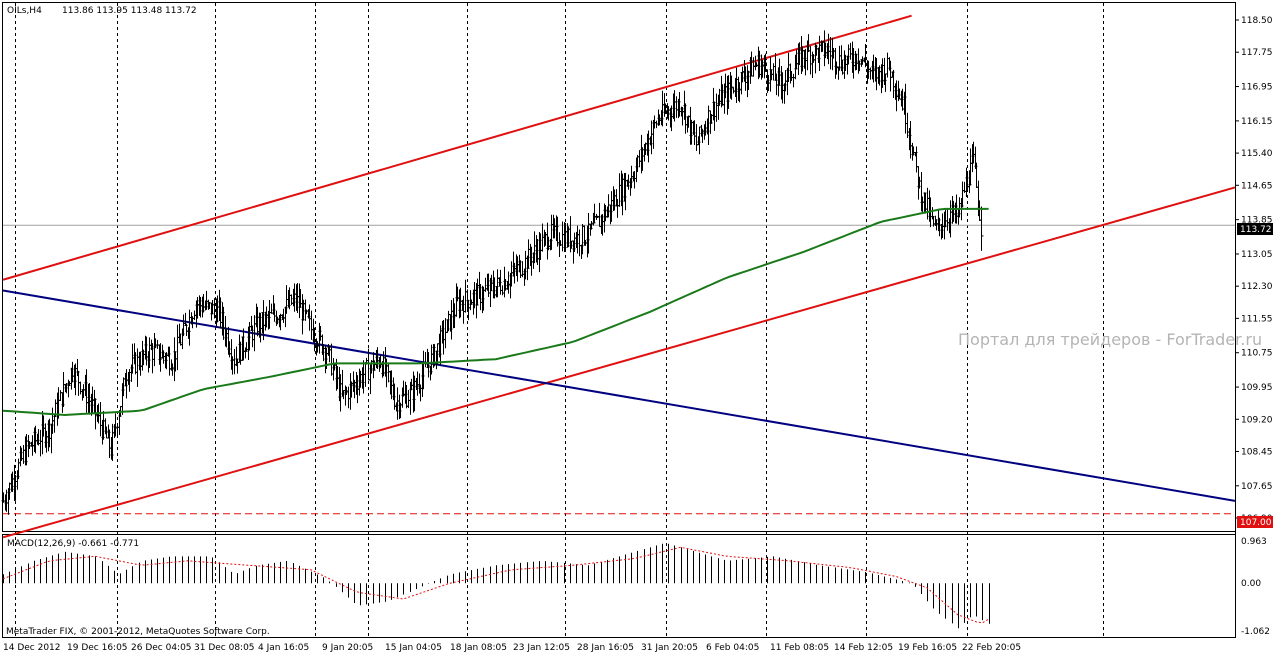  Describe the element at coordinates (24, 11) in the screenshot. I see `symbol-label: OILs,H4` at that location.